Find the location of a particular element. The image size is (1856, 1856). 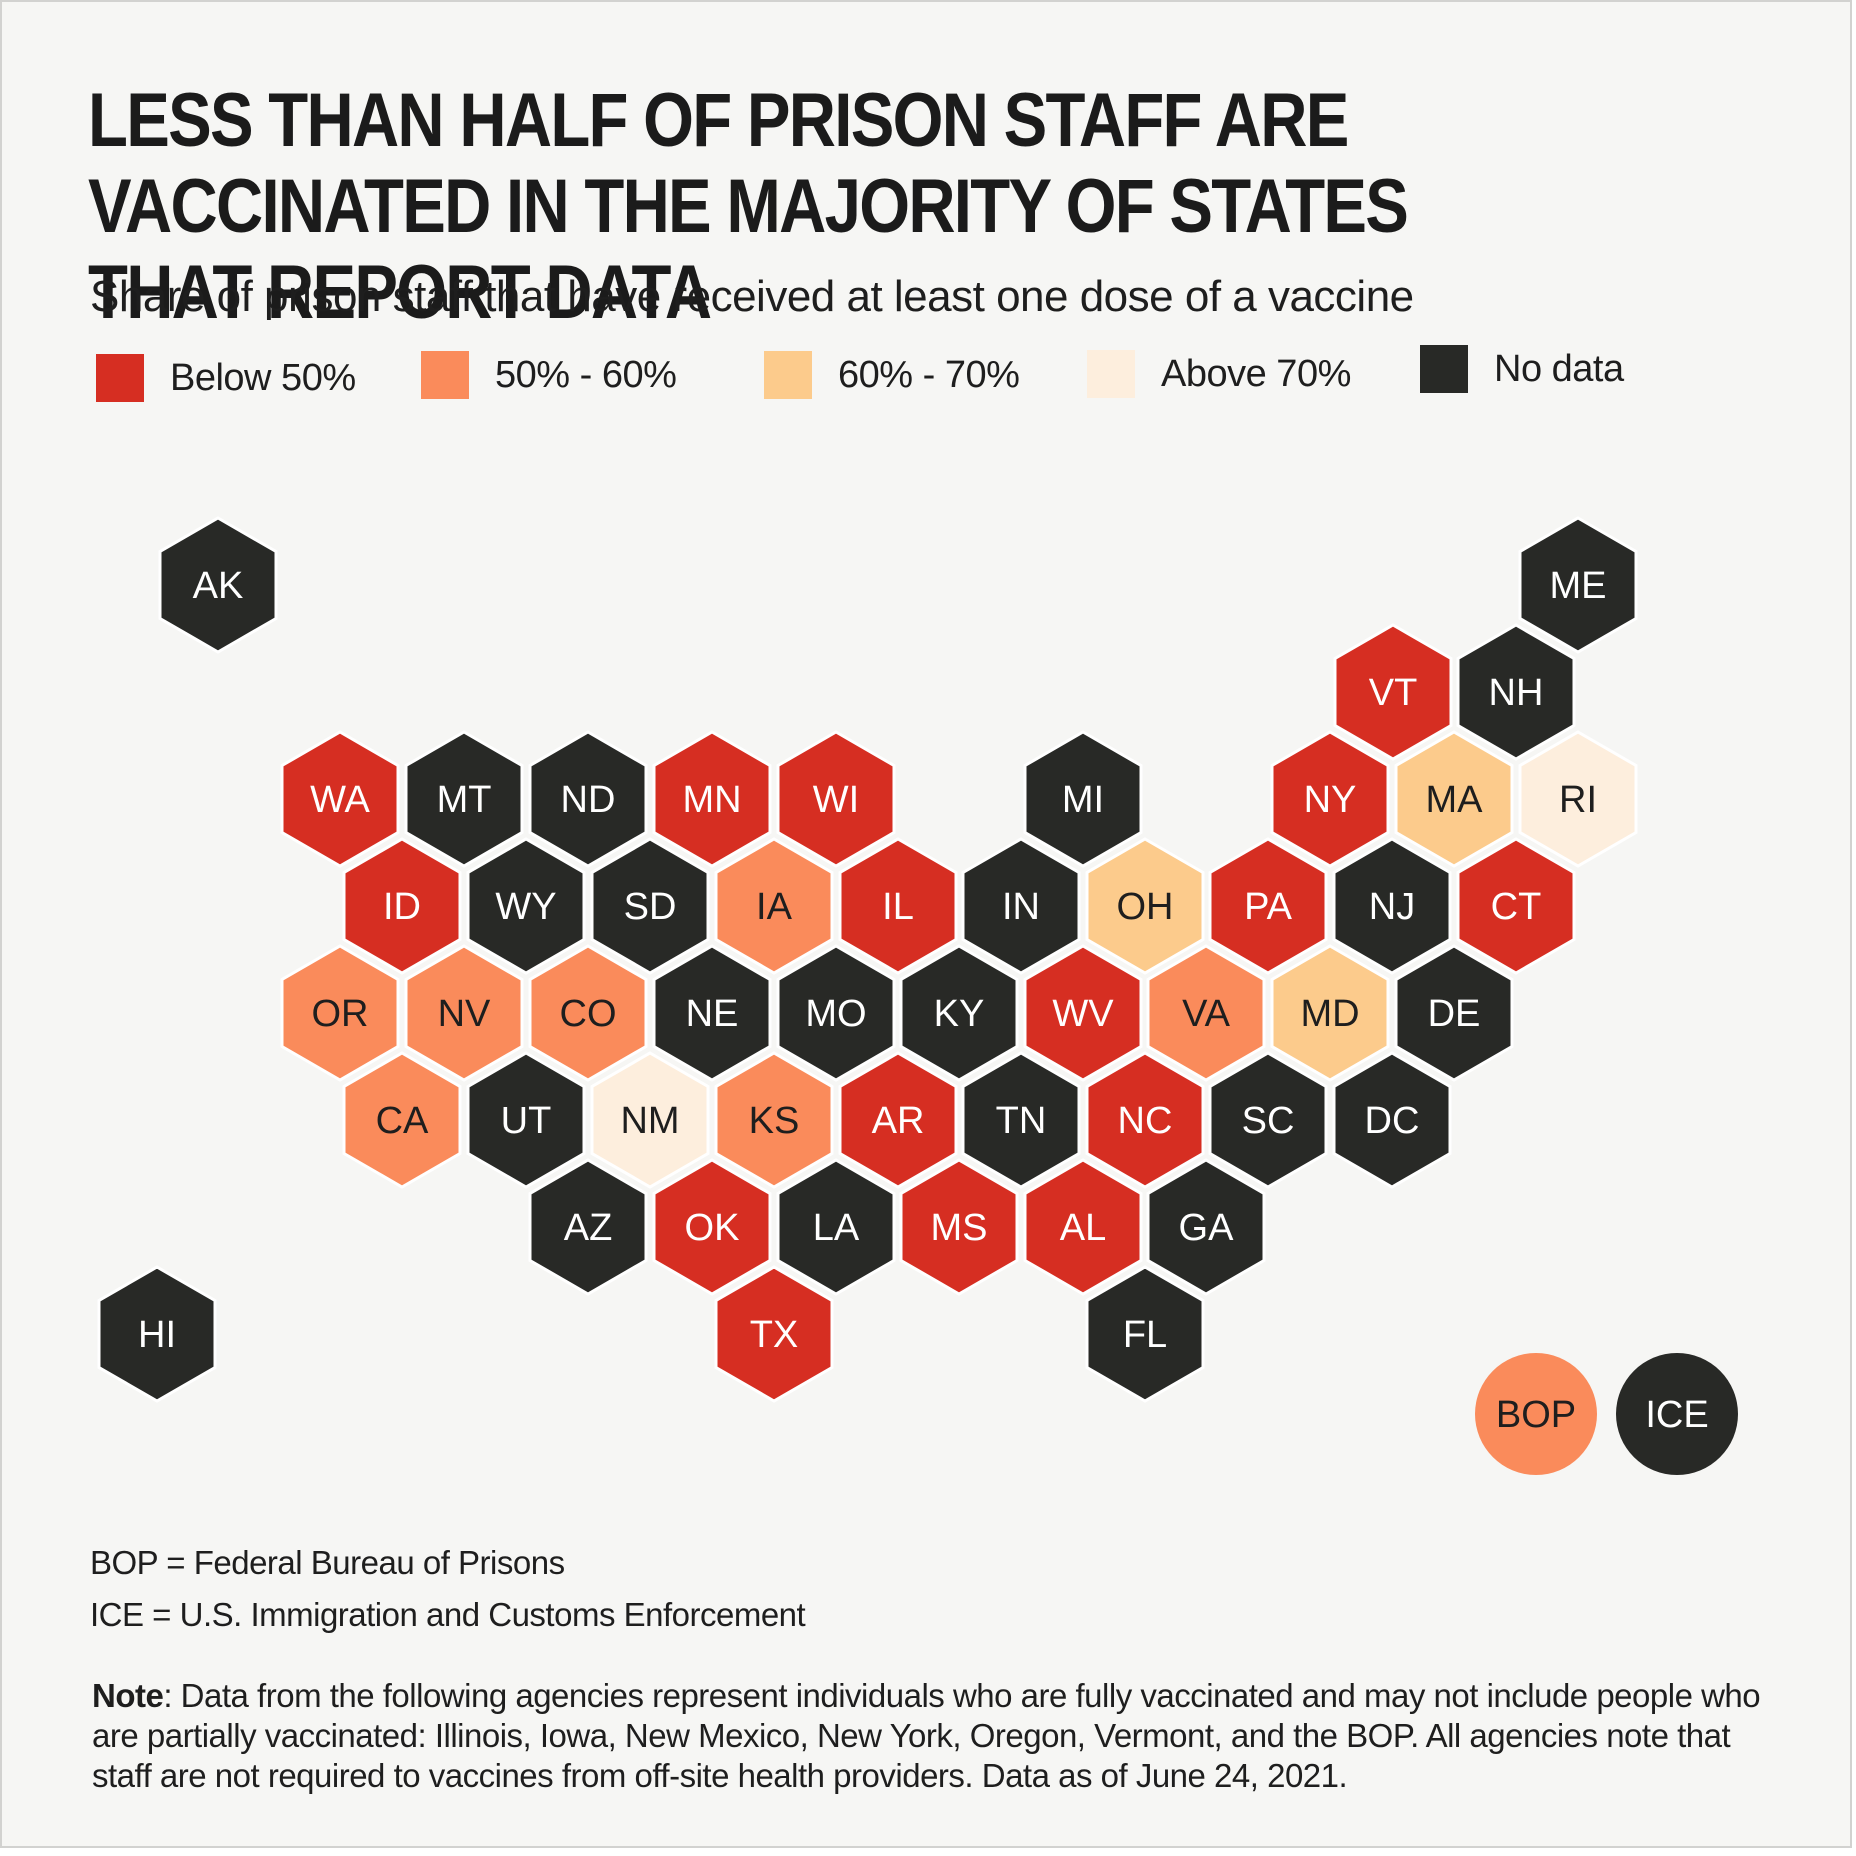

state-hex-nv: NV is located at coordinates (464, 1013).